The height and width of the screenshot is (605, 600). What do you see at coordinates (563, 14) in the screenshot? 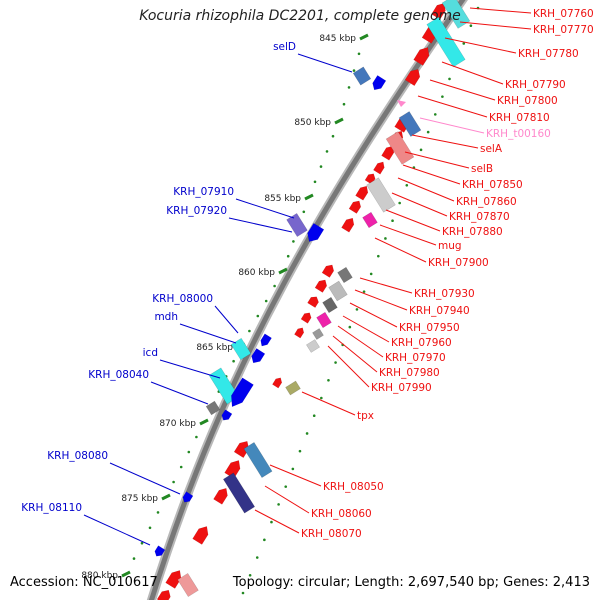
I see `forward-gene-label: KRH_07760` at bounding box center [563, 14].